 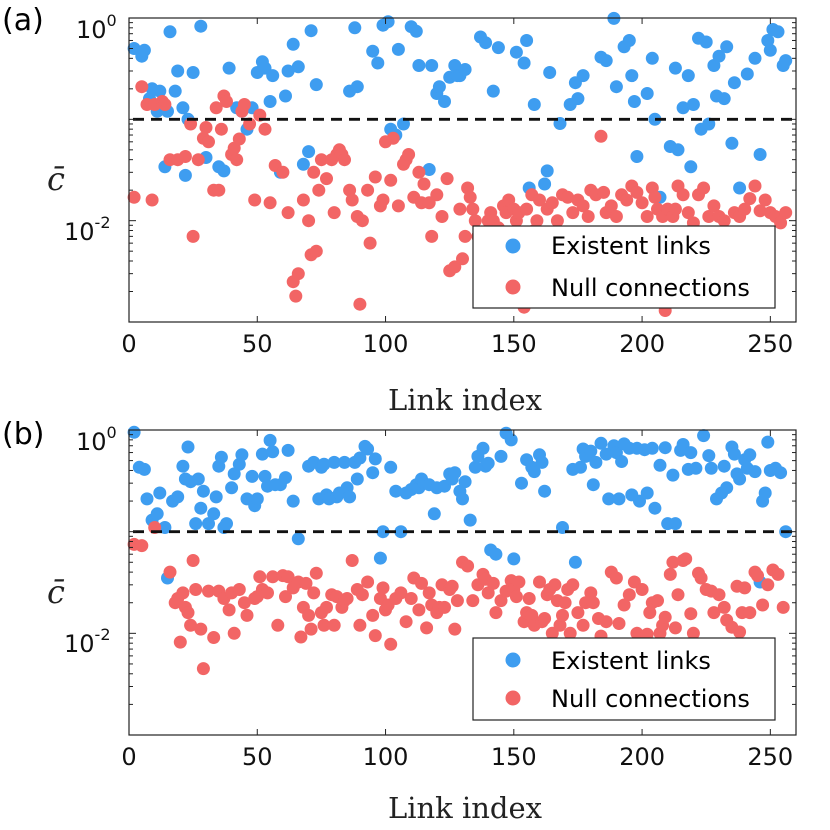 What do you see at coordinates (87, 641) in the screenshot?
I see `svg-text: 10⁻²` at bounding box center [87, 641].